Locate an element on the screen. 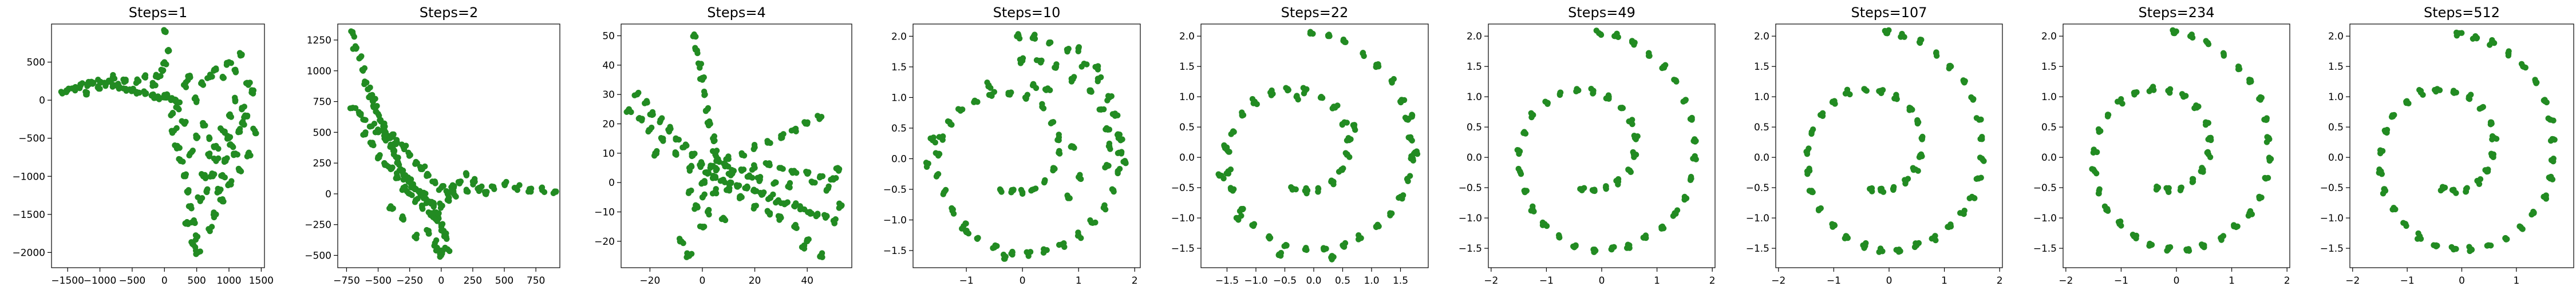 The width and height of the screenshot is (2576, 286). panel-title: Steps=512 is located at coordinates (2462, 13).